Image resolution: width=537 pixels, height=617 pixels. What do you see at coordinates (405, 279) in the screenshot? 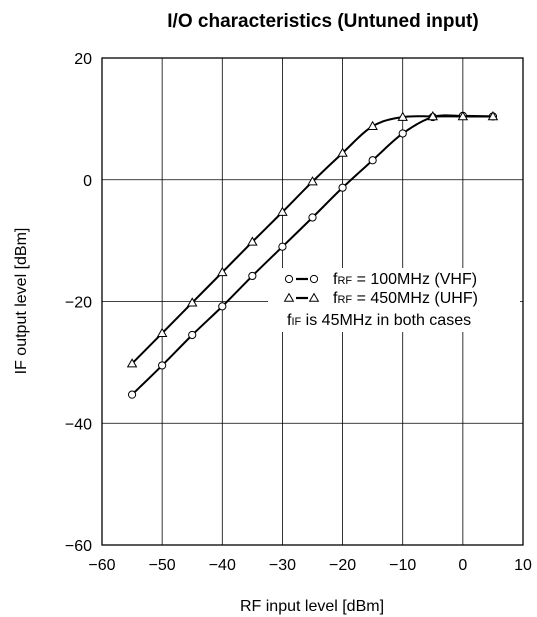
I see `legend-label-1: fRF = 100MHz (VHF)` at bounding box center [405, 279].